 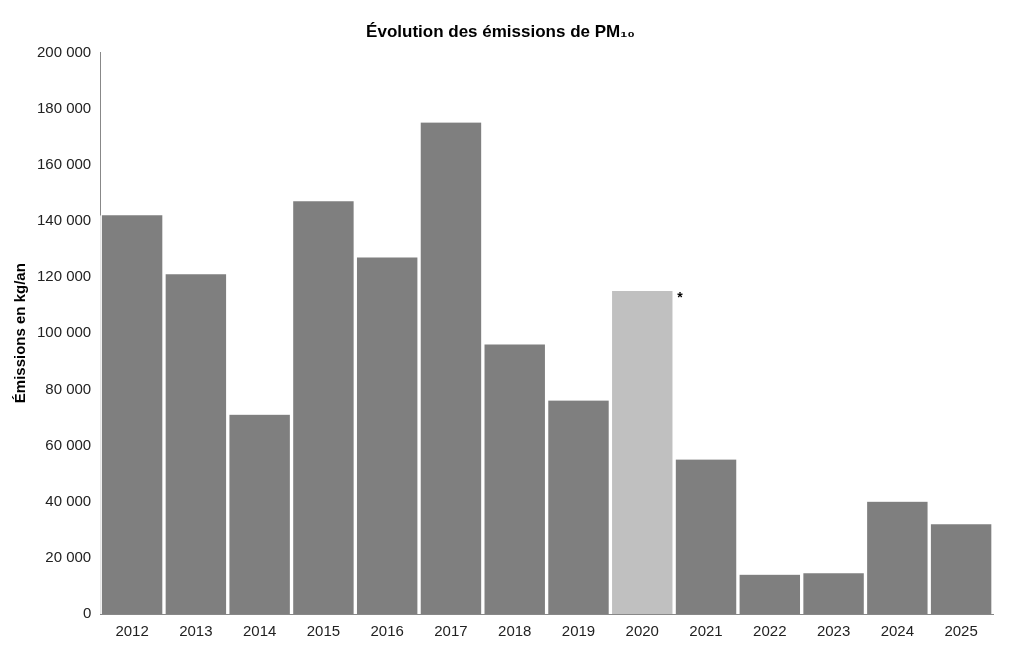 I want to click on x-tick-label: 2018, so click(x=515, y=631).